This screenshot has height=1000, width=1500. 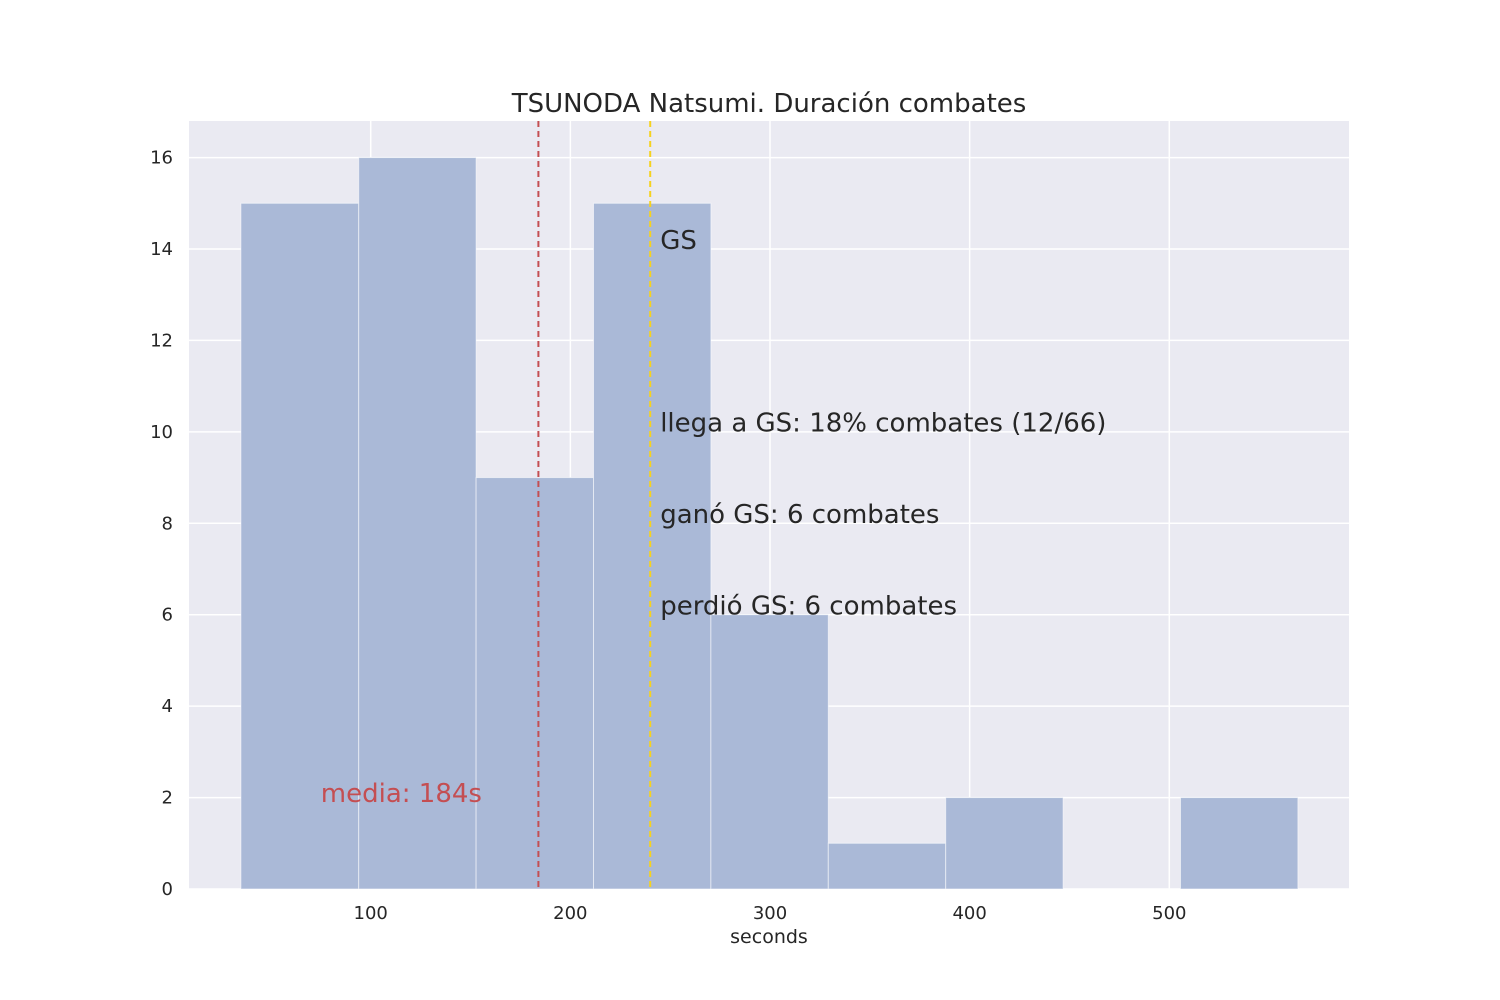 What do you see at coordinates (1169, 913) in the screenshot?
I see `x-tick-label: 500` at bounding box center [1169, 913].